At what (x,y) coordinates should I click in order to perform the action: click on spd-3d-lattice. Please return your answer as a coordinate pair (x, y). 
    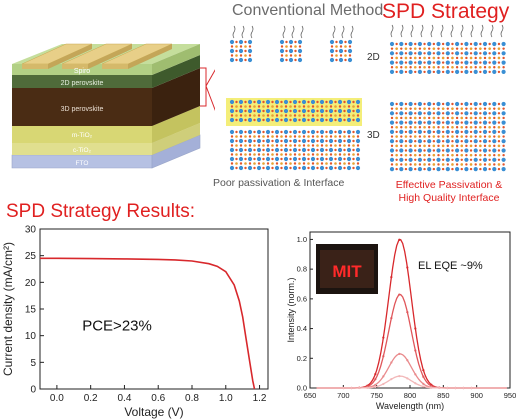
    Looking at the image, I should click on (447, 136).